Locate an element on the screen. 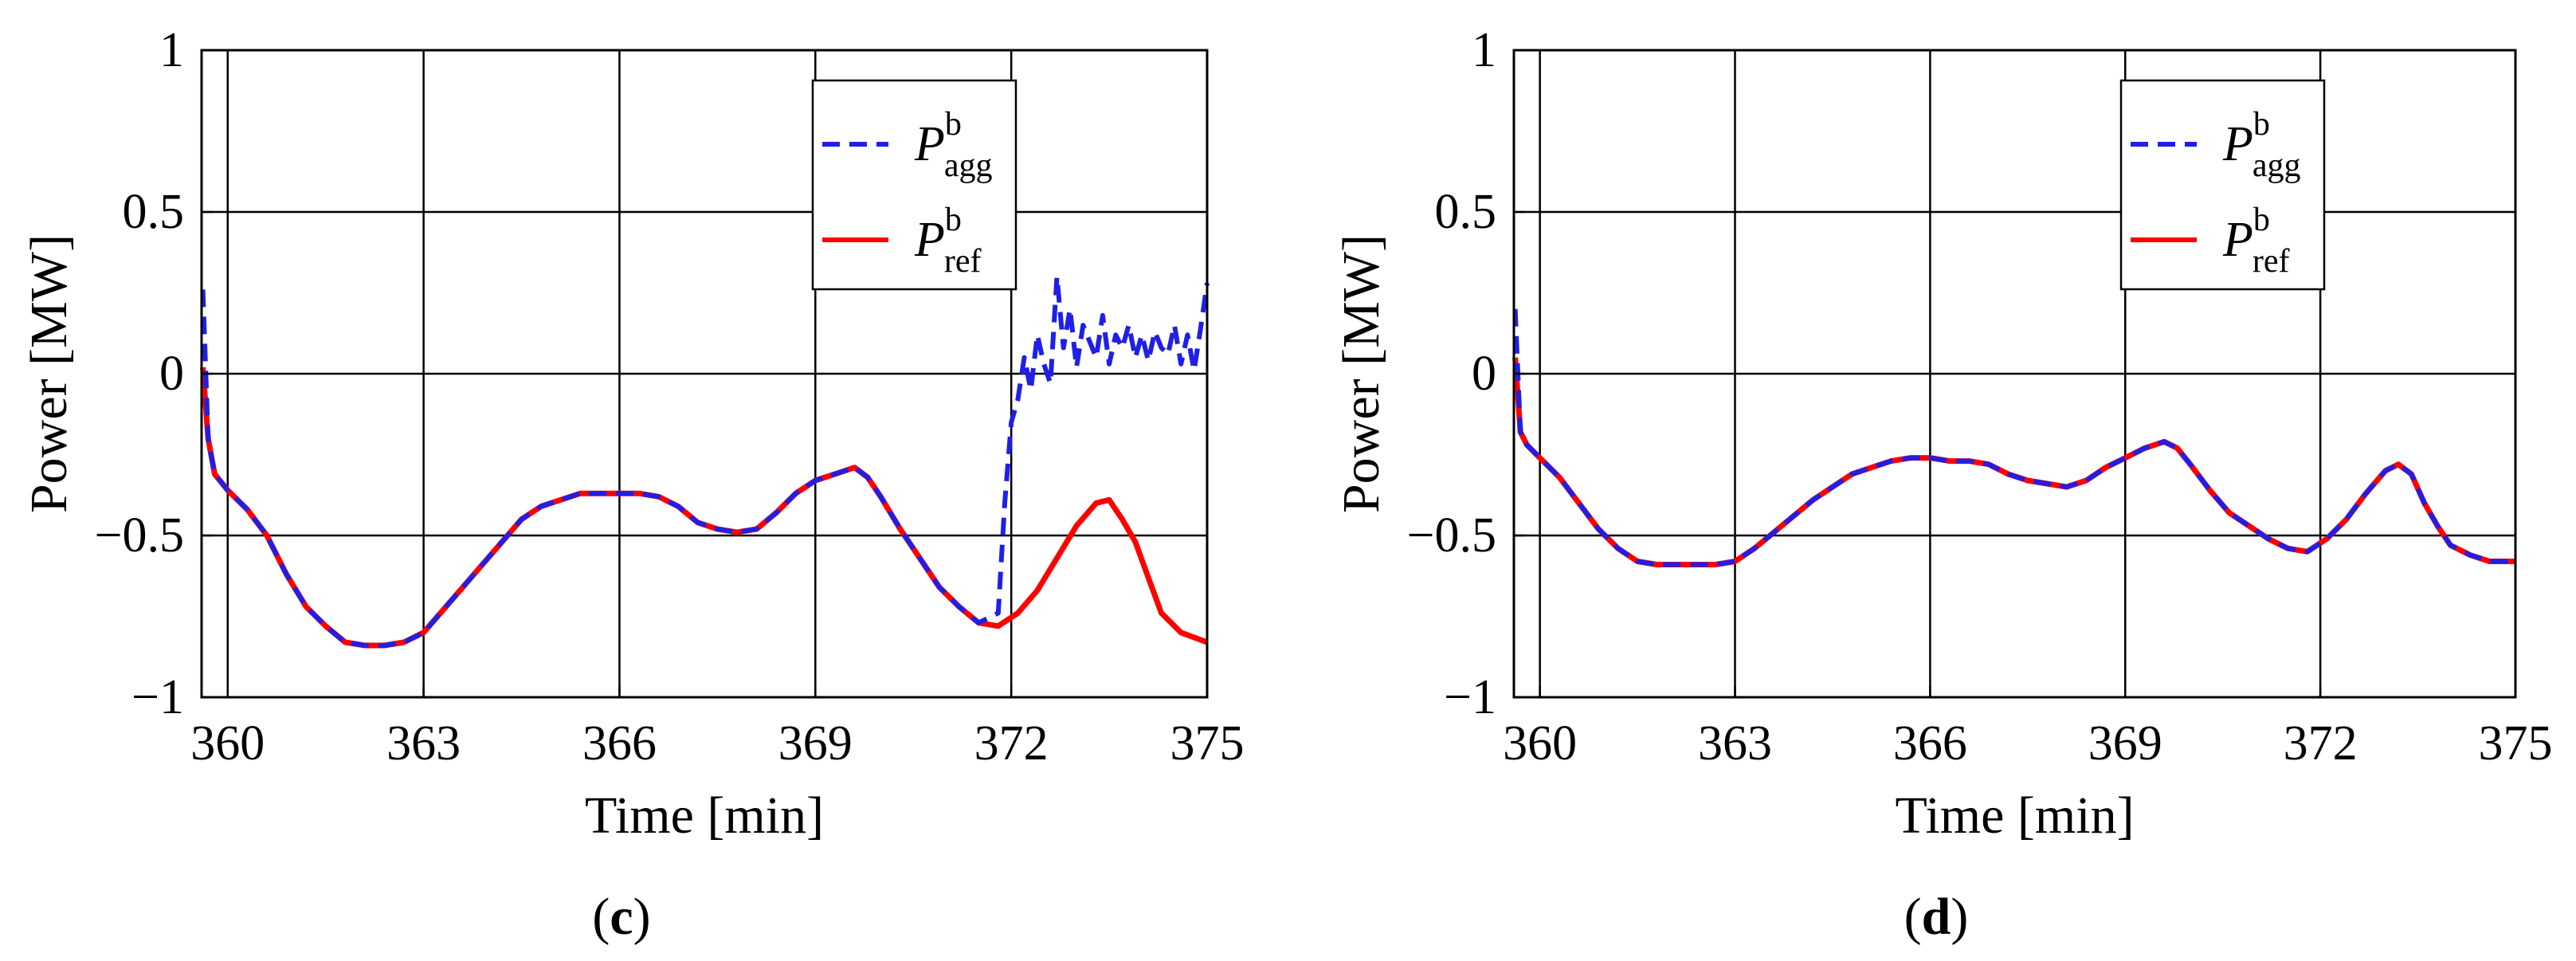 The height and width of the screenshot is (961, 2576). panel-label-letter: c is located at coordinates (621, 917).